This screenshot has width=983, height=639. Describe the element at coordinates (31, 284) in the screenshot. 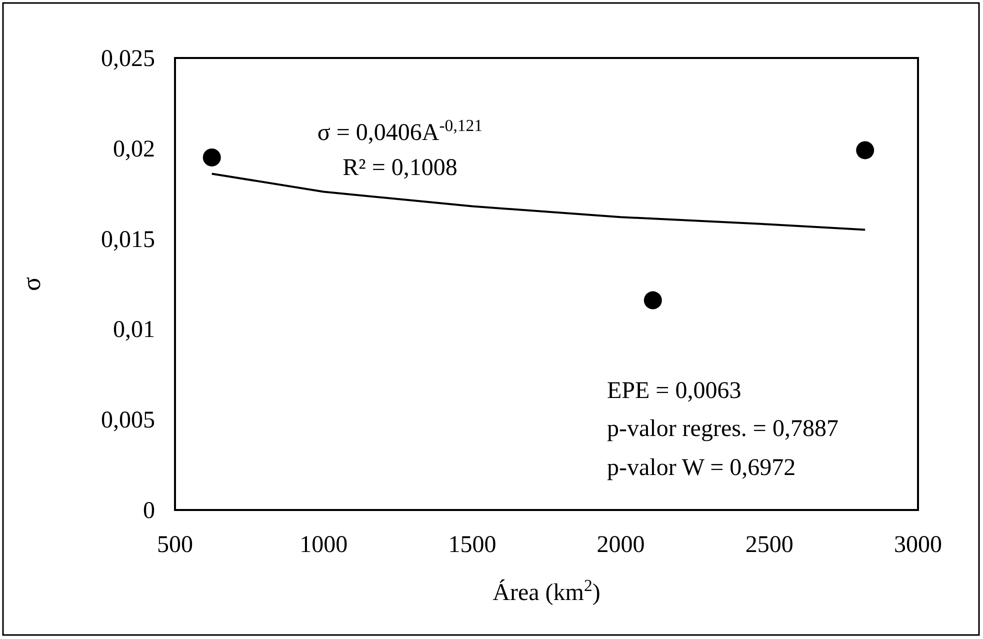

I see `y-axis-title: σ` at that location.